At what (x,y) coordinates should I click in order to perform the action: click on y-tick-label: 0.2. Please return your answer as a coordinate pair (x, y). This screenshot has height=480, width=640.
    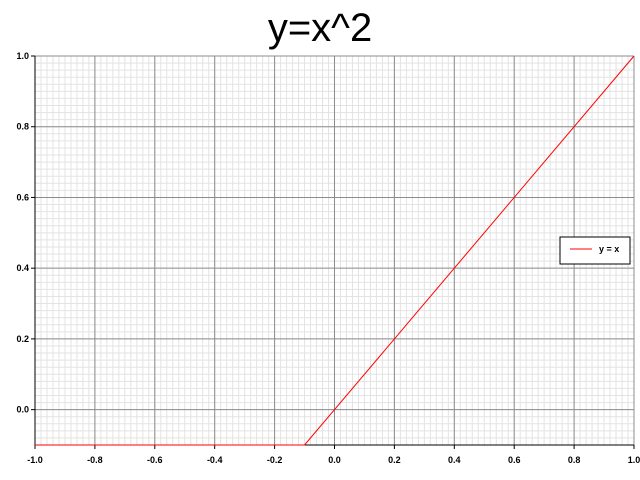
    Looking at the image, I should click on (22, 339).